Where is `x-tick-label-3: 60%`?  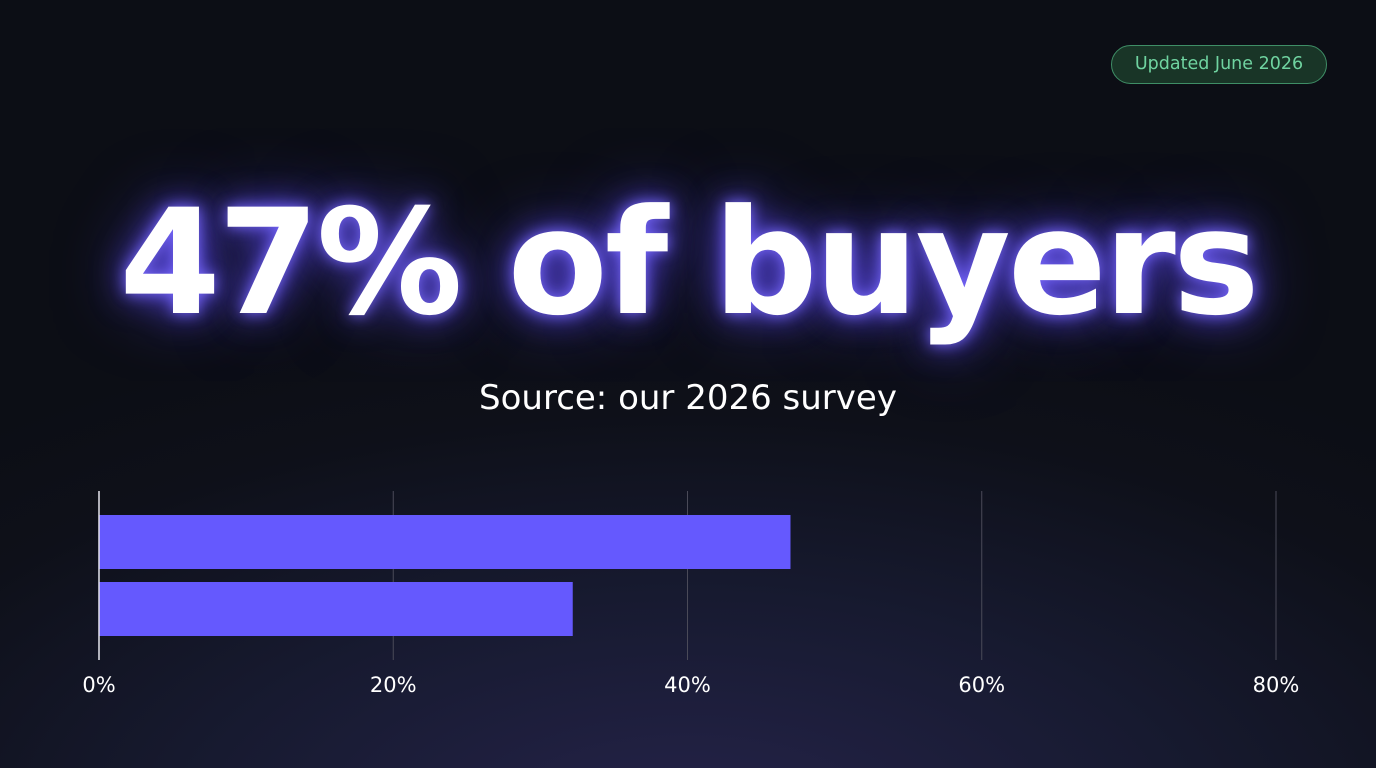 x-tick-label-3: 60% is located at coordinates (981, 685).